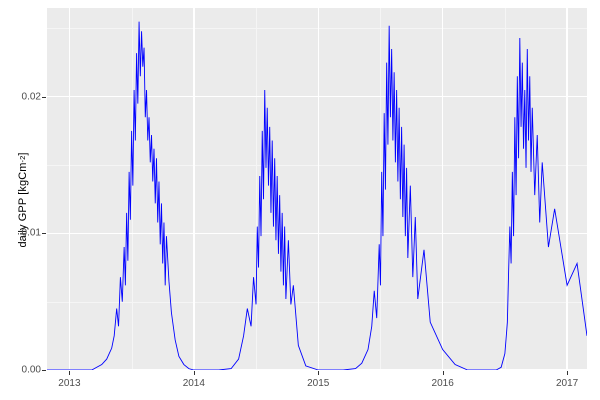  What do you see at coordinates (193, 383) in the screenshot?
I see `x-axis-tick-label: 2014` at bounding box center [193, 383].